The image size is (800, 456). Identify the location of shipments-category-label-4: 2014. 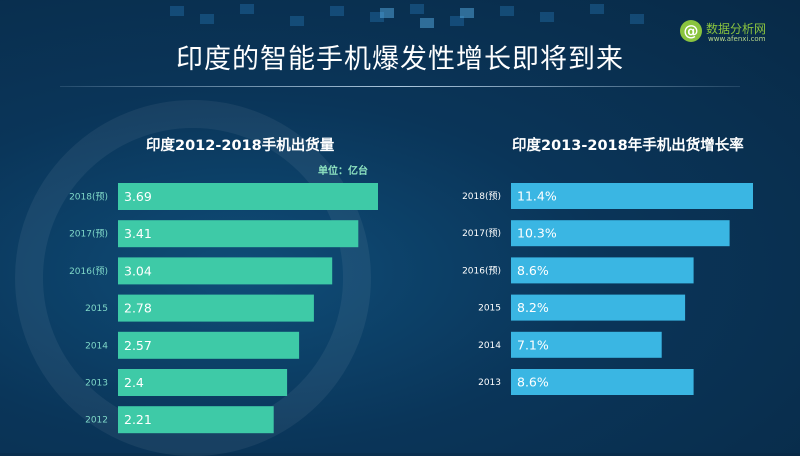
(96, 346).